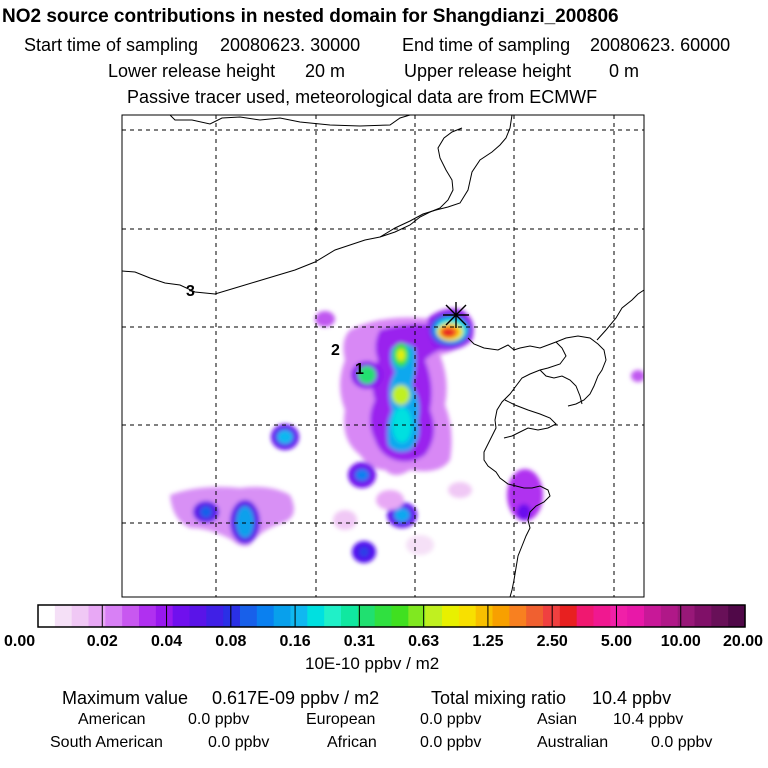 The image size is (768, 768). What do you see at coordinates (423, 641) in the screenshot?
I see `color-legend-label: 0.63` at bounding box center [423, 641].